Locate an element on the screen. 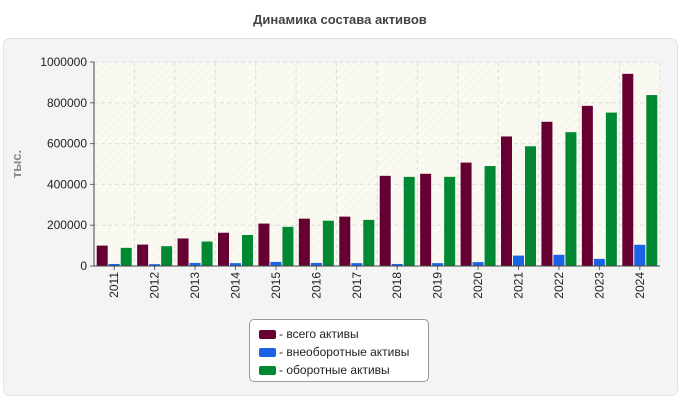 The width and height of the screenshot is (680, 400). x-tick-label: 2014 is located at coordinates (236, 285).